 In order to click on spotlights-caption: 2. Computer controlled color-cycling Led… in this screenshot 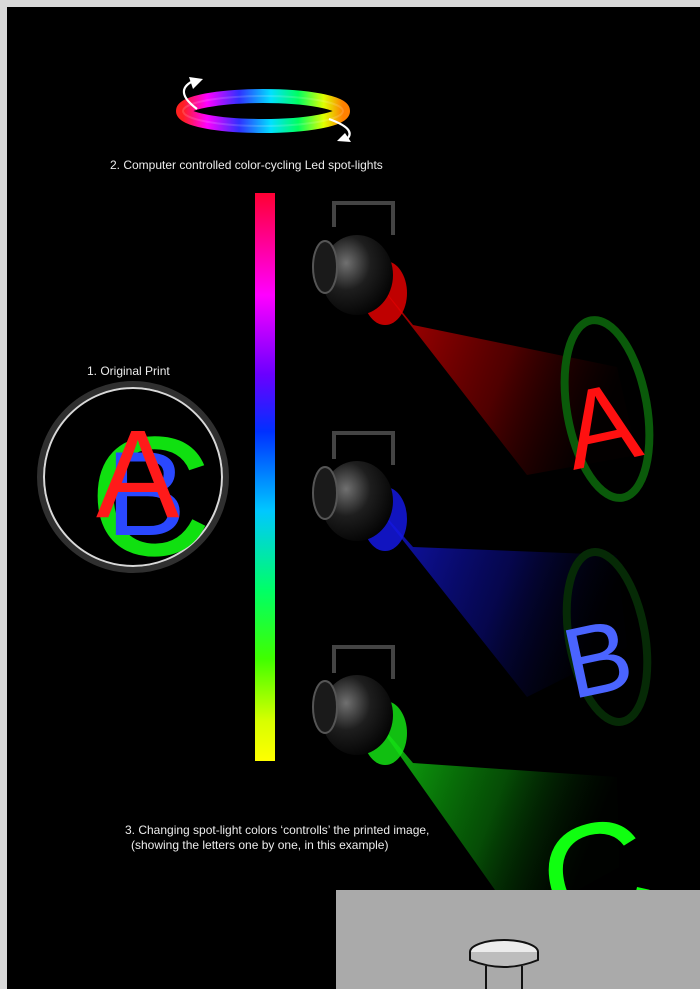, I will do `click(246, 165)`.